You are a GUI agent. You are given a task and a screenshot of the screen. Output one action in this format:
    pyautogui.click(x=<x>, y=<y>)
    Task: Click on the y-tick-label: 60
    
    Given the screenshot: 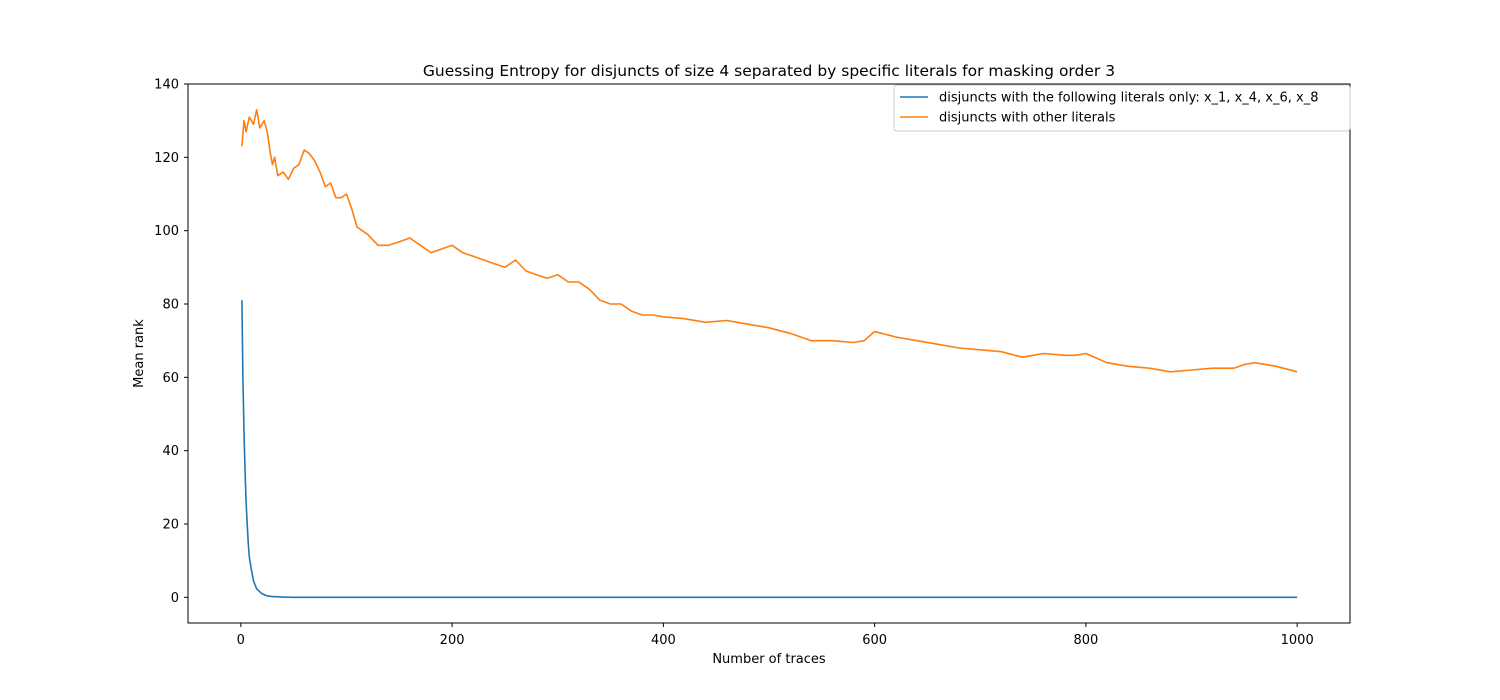 What is the action you would take?
    pyautogui.click(x=170, y=378)
    